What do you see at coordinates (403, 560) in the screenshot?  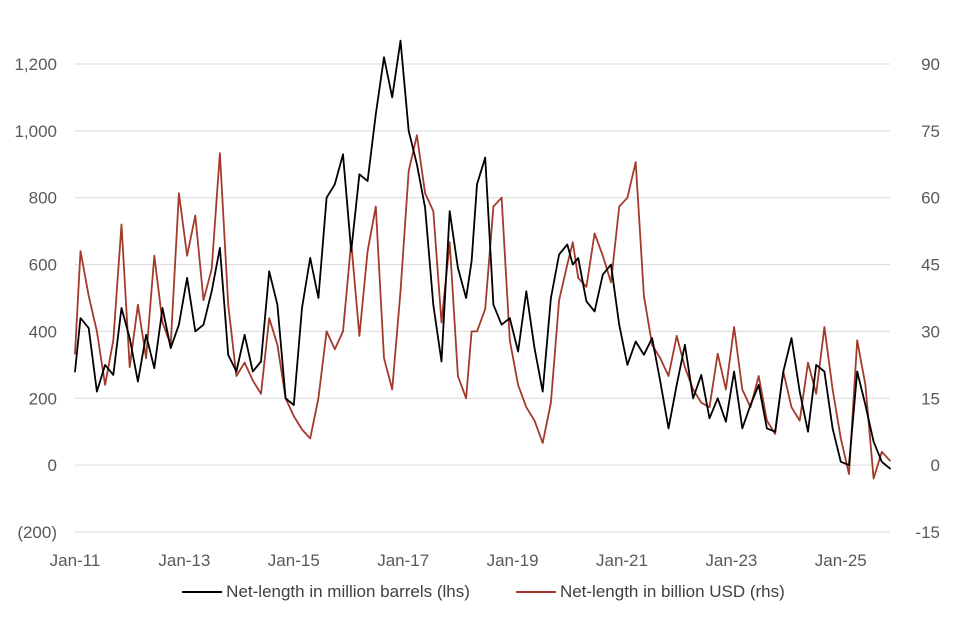 I see `x-tick-label: Jan-17` at bounding box center [403, 560].